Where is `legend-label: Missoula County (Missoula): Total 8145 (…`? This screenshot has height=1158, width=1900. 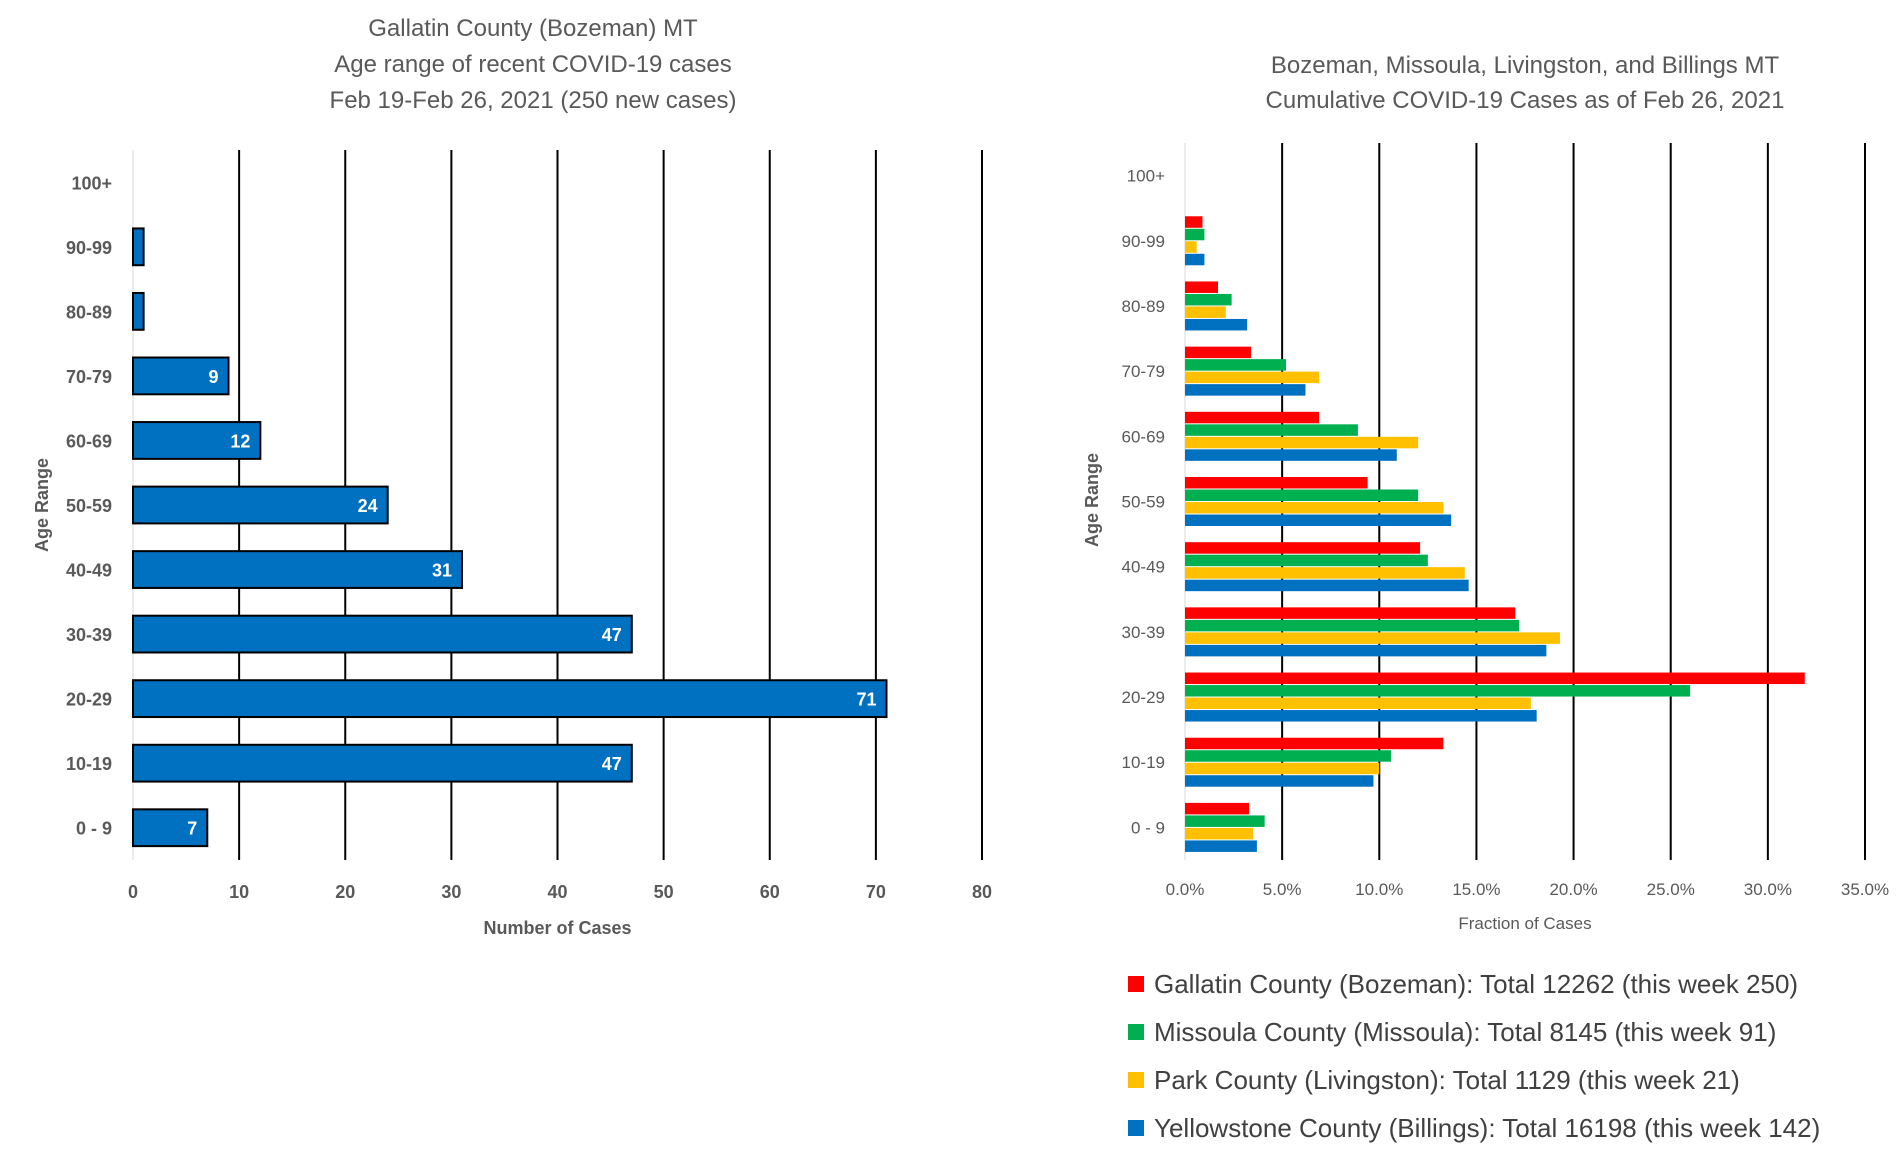
legend-label: Missoula County (Missoula): Total 8145 (… is located at coordinates (1465, 1031).